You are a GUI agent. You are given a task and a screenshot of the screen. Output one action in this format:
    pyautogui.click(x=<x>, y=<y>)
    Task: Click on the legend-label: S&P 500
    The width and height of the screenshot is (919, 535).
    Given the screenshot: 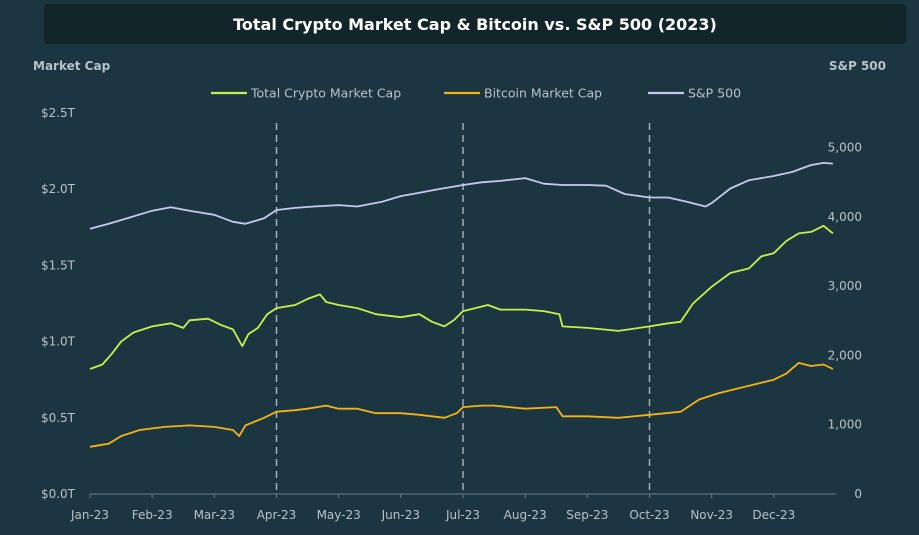 What is the action you would take?
    pyautogui.click(x=714, y=93)
    